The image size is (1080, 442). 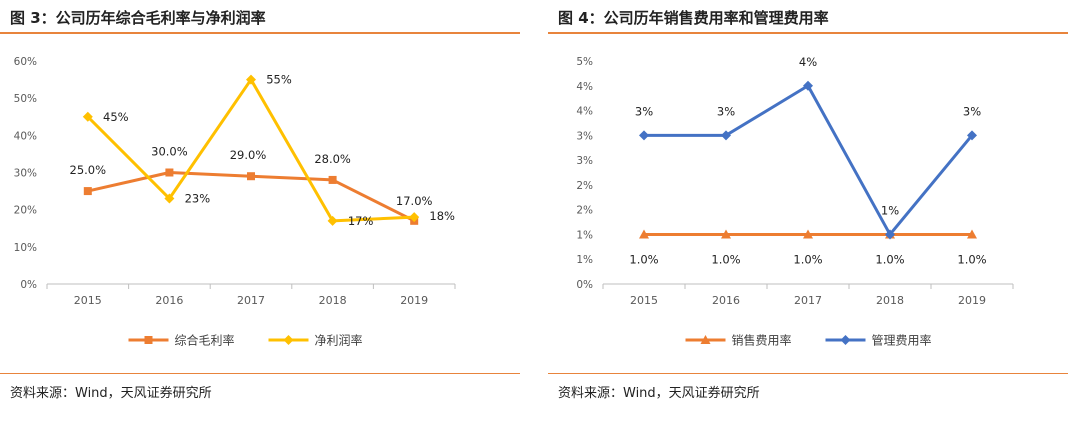 I want to click on data-label: 45%, so click(x=116, y=117).